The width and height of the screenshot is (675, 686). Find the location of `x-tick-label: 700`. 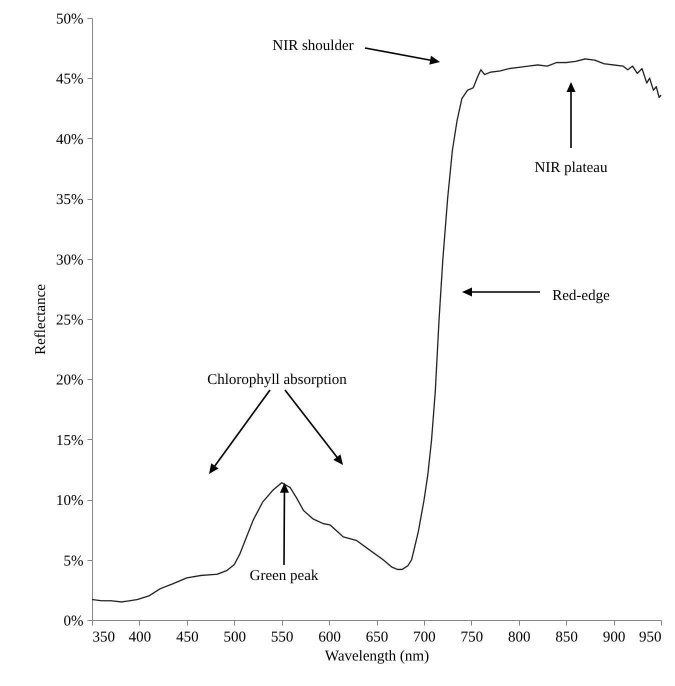

x-tick-label: 700 is located at coordinates (424, 638).